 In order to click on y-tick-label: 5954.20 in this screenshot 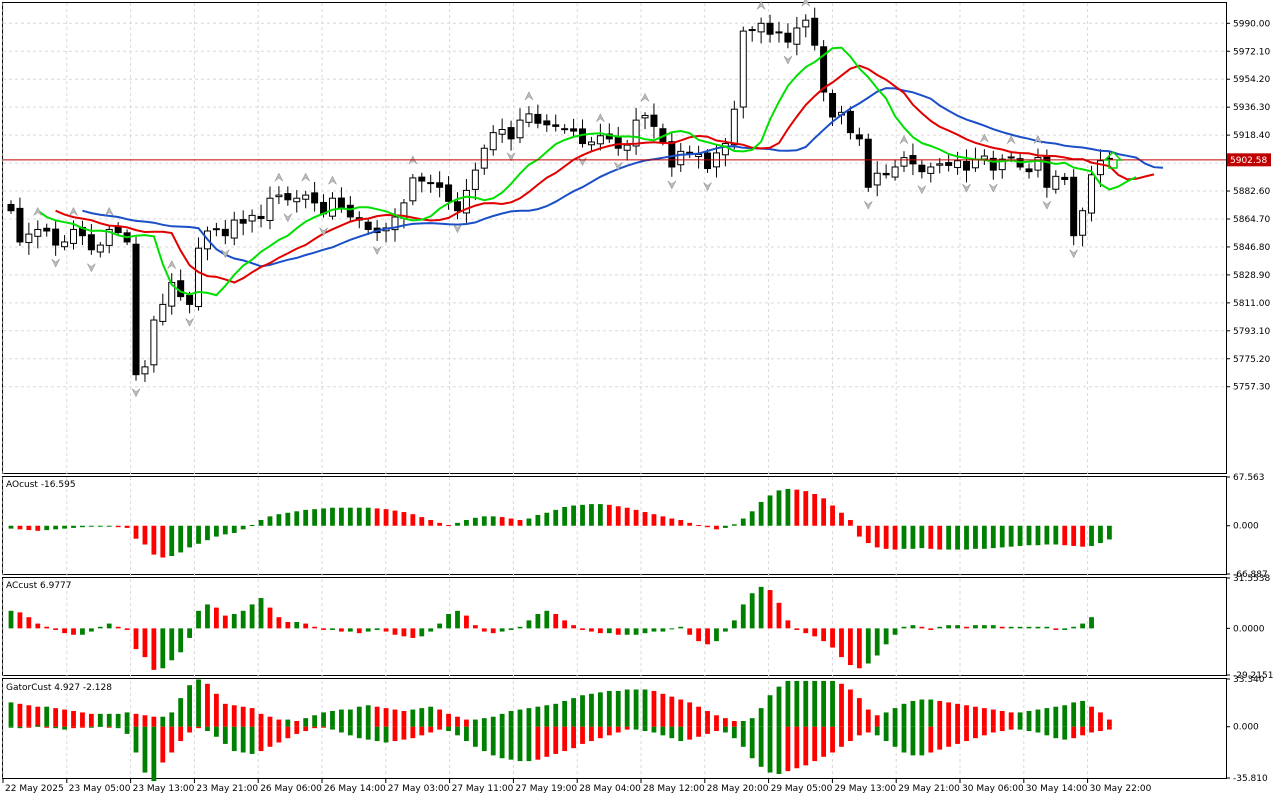, I will do `click(1251, 80)`.